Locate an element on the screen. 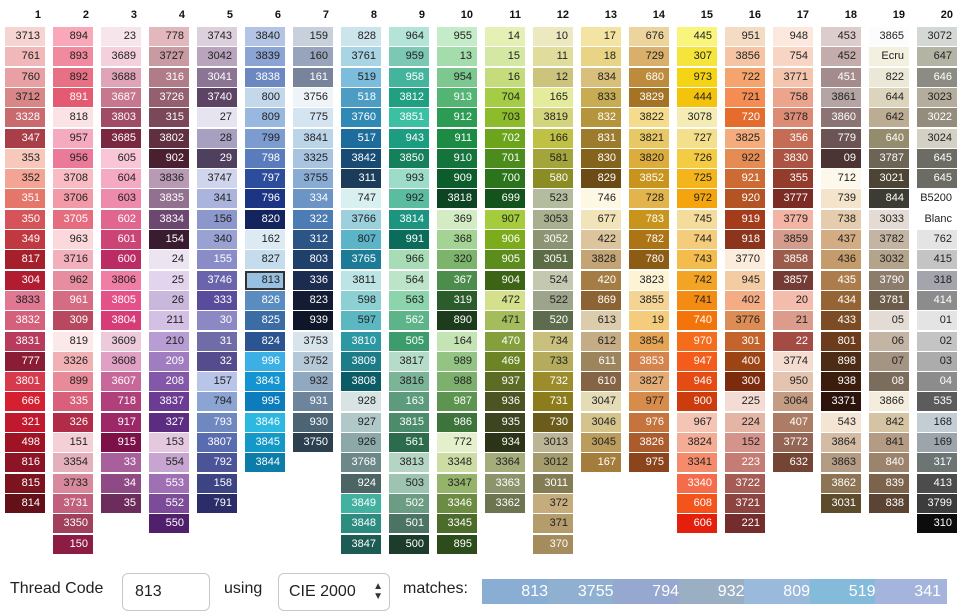 Image resolution: width=960 pixels, height=614 pixels. thread-swatch: 832 is located at coordinates (601, 118).